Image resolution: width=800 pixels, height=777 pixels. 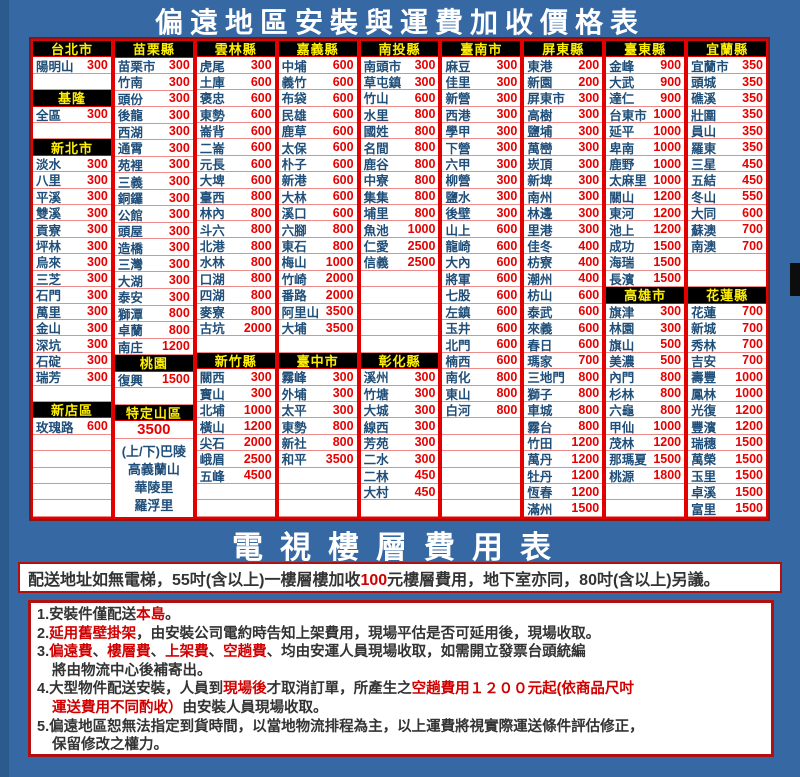 I want to click on fee-row: 瑞芳 300, so click(x=72, y=377).